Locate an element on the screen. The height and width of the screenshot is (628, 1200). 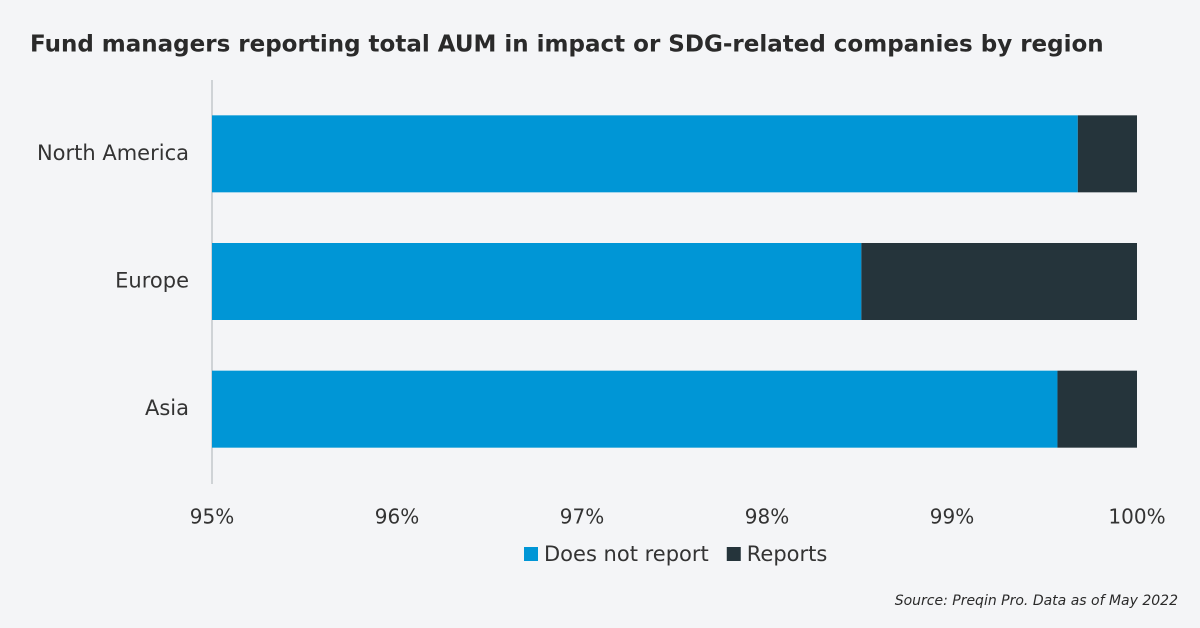
x-tick-label: 97% is located at coordinates (582, 517).